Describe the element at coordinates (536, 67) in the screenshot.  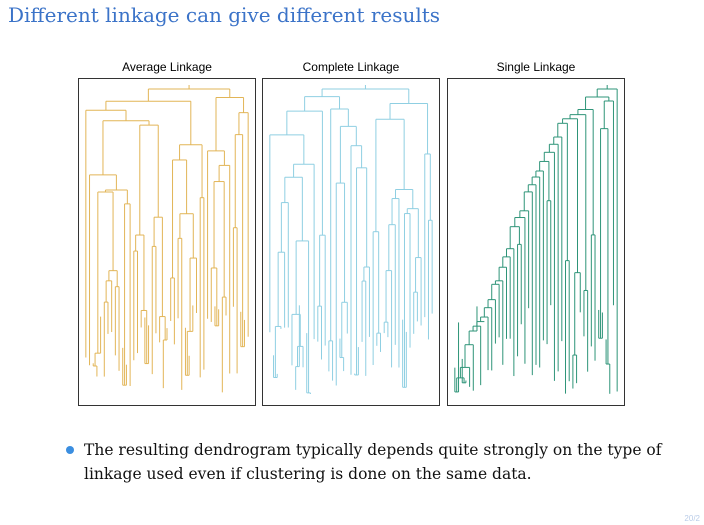
I see `single-linkage-label: Single Linkage` at that location.